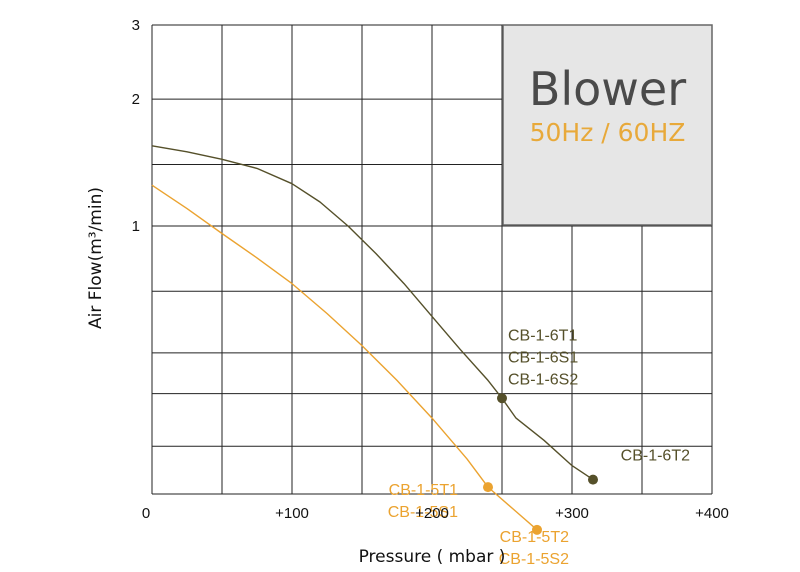 This screenshot has width=800, height=572. What do you see at coordinates (96, 258) in the screenshot?
I see `y-axis-title: Air Flow(m³/min)` at bounding box center [96, 258].